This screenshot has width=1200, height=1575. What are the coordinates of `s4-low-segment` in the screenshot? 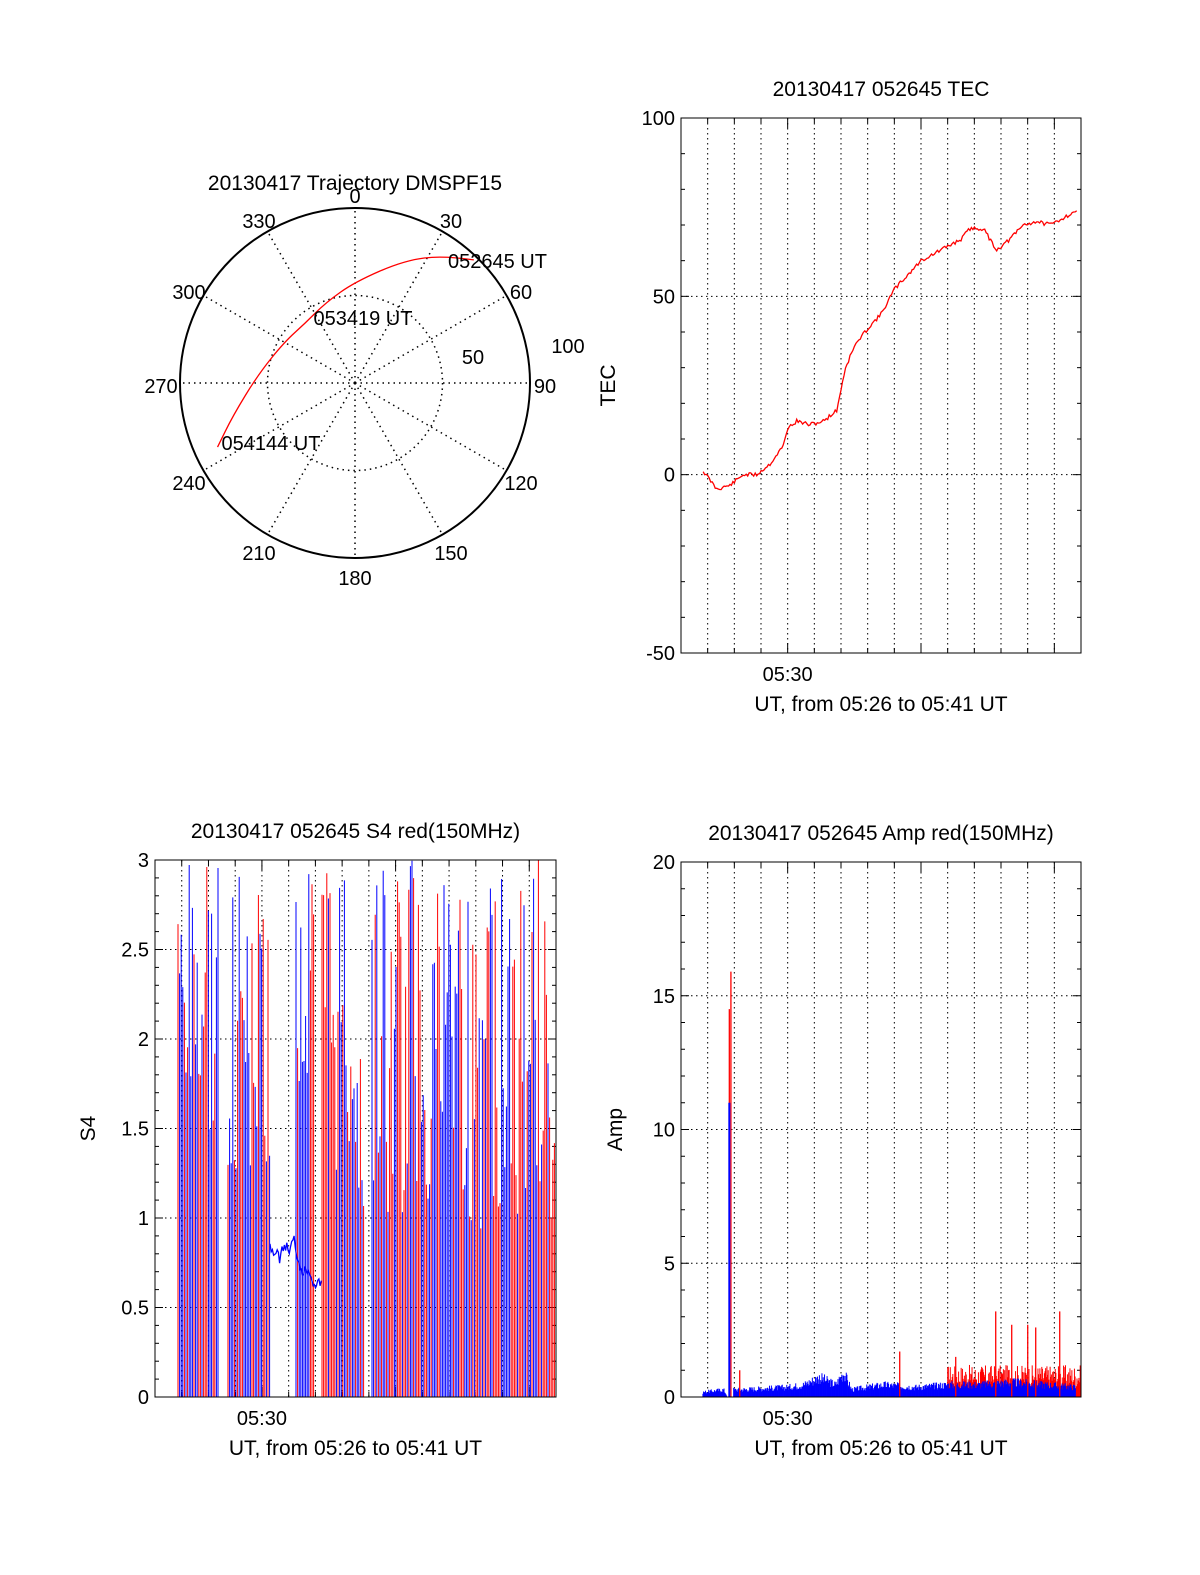 It's located at (295, 1262).